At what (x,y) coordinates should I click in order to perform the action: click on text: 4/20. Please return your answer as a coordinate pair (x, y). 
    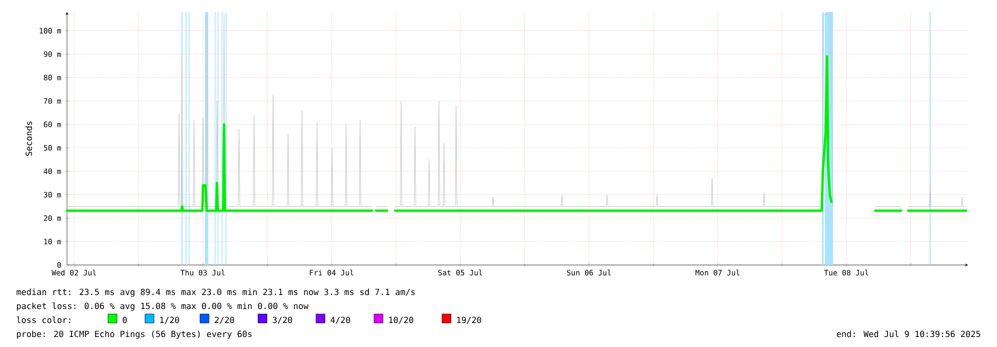
    Looking at the image, I should click on (340, 320).